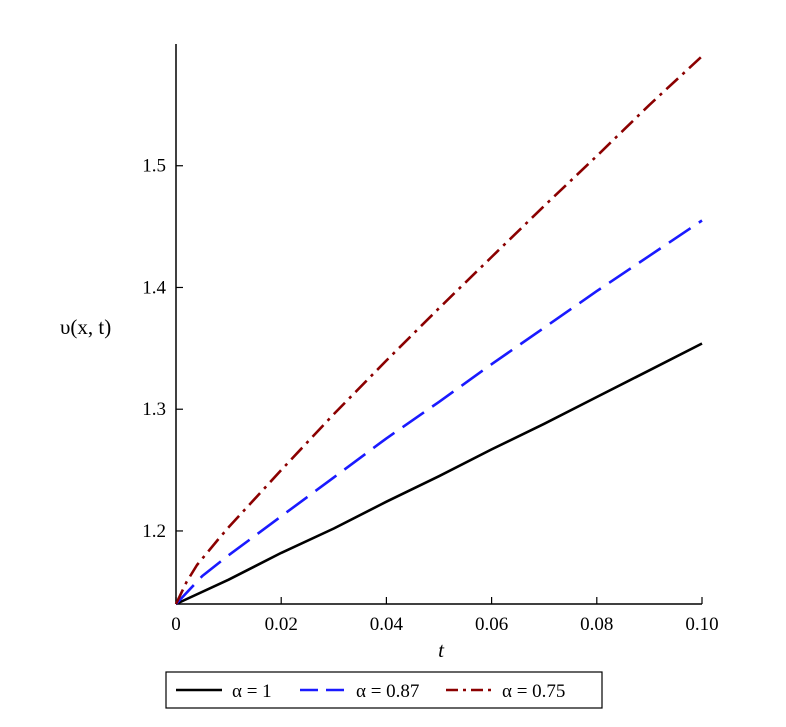 Image resolution: width=786 pixels, height=727 pixels. Describe the element at coordinates (154, 287) in the screenshot. I see `y-tick-label: 1.4` at that location.